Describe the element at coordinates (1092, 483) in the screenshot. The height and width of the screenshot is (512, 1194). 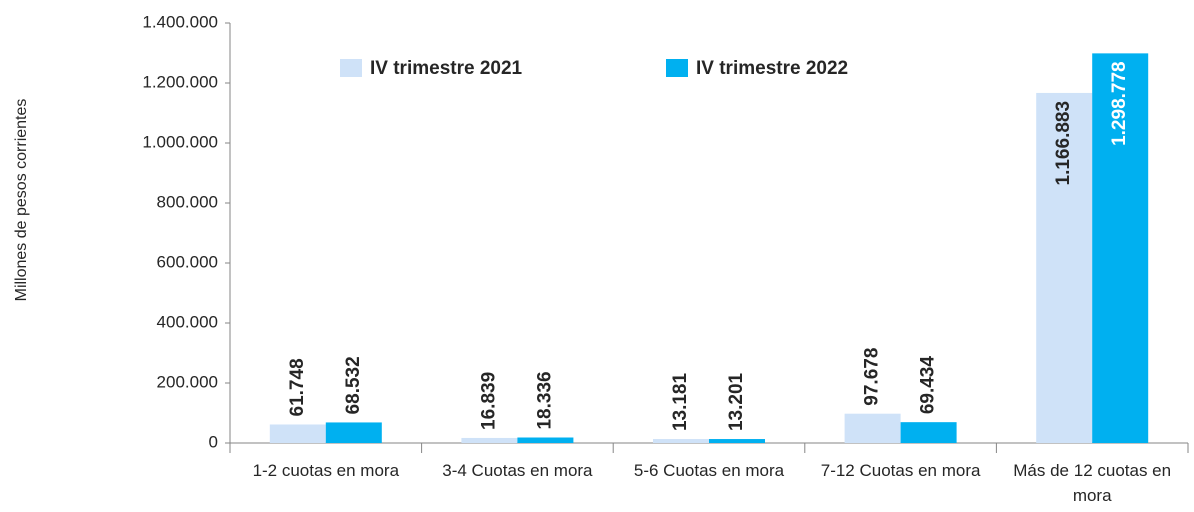
I see `x-tick-label: Más de 12 cuotas en mora` at that location.